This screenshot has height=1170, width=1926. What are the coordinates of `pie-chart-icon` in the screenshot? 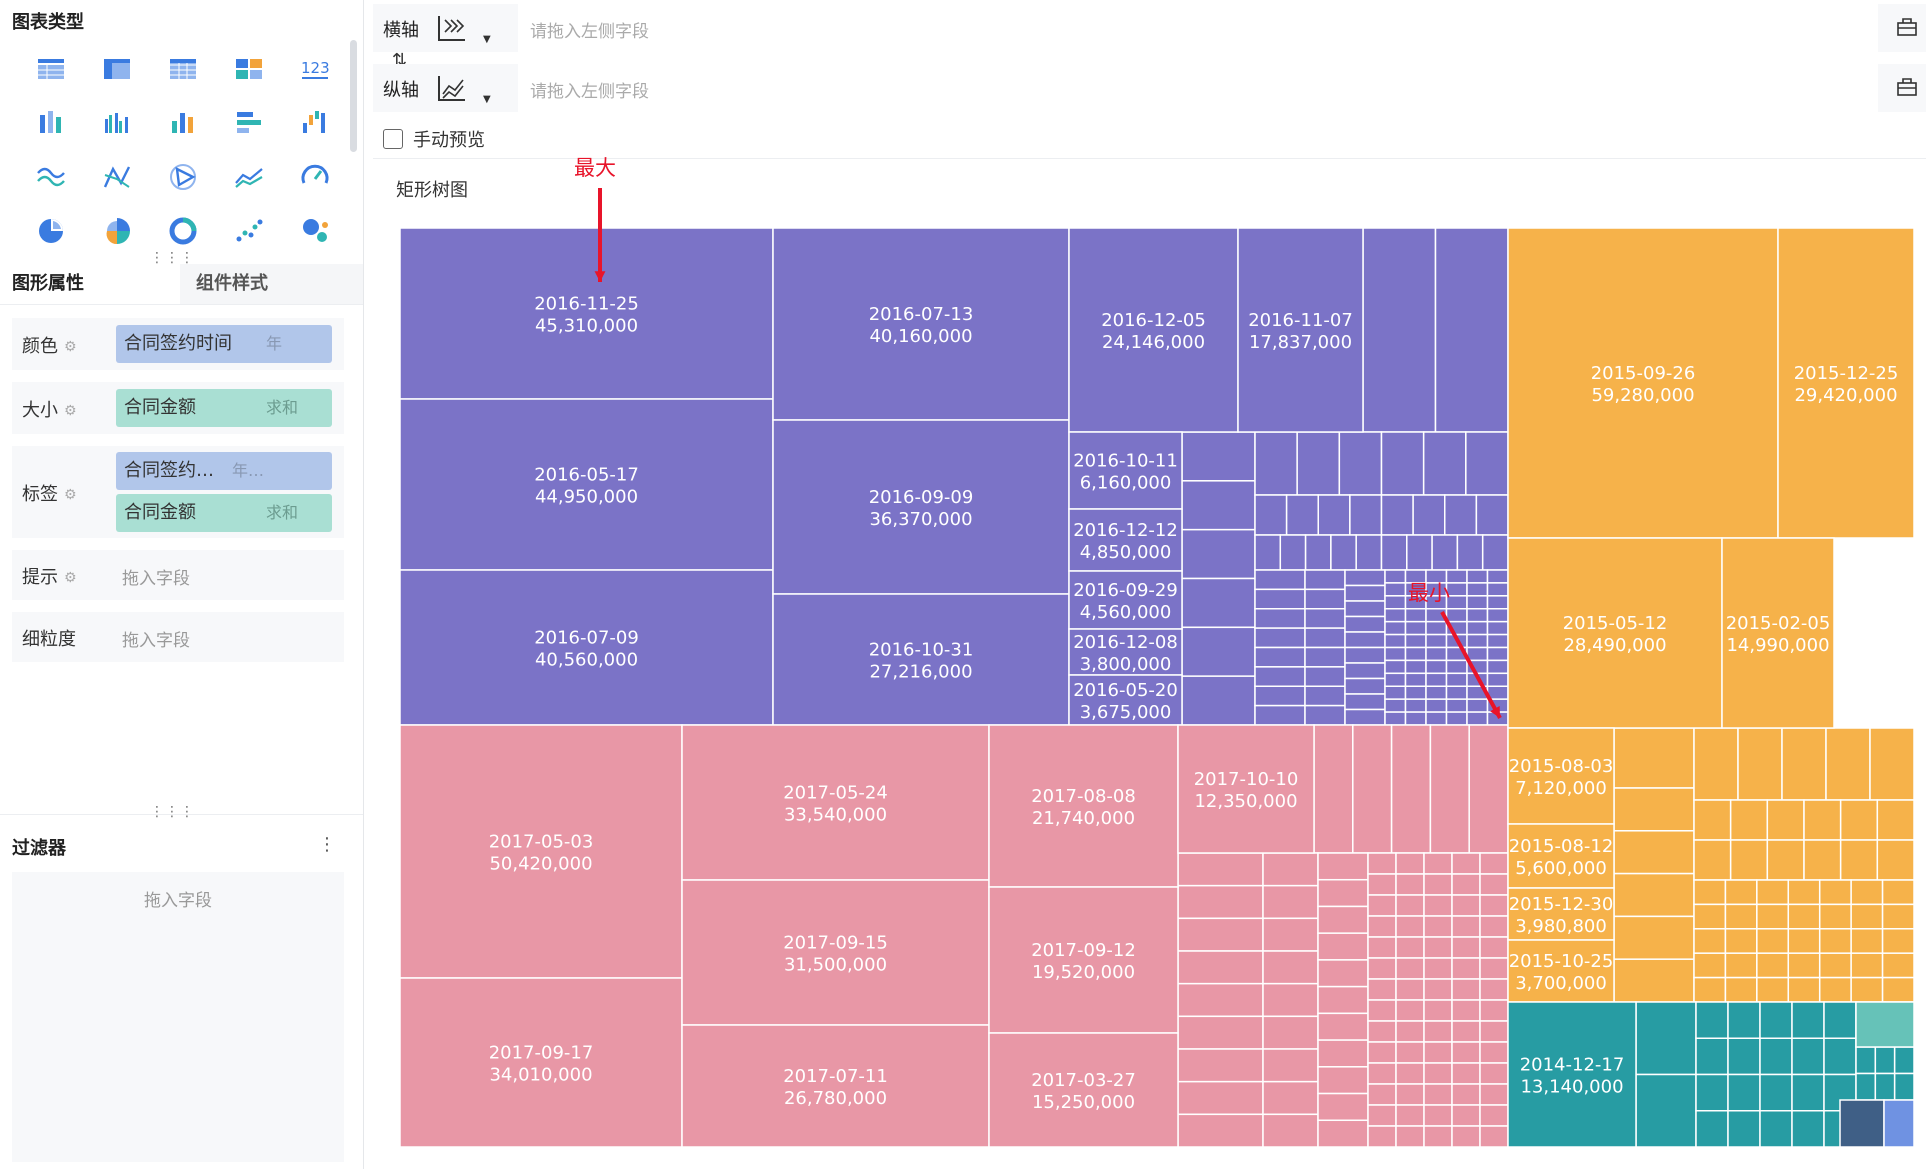 It's located at (51, 231).